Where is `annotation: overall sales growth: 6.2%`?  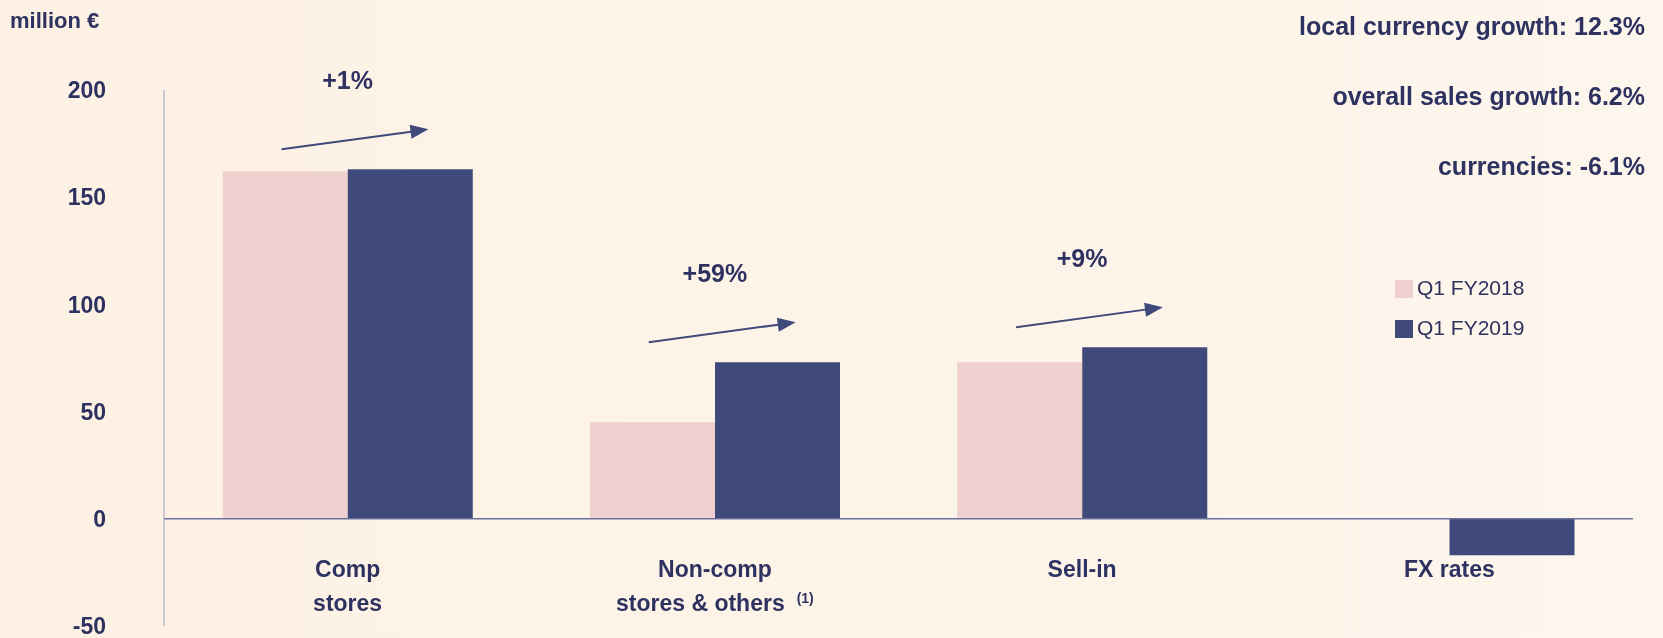 annotation: overall sales growth: 6.2% is located at coordinates (1488, 96).